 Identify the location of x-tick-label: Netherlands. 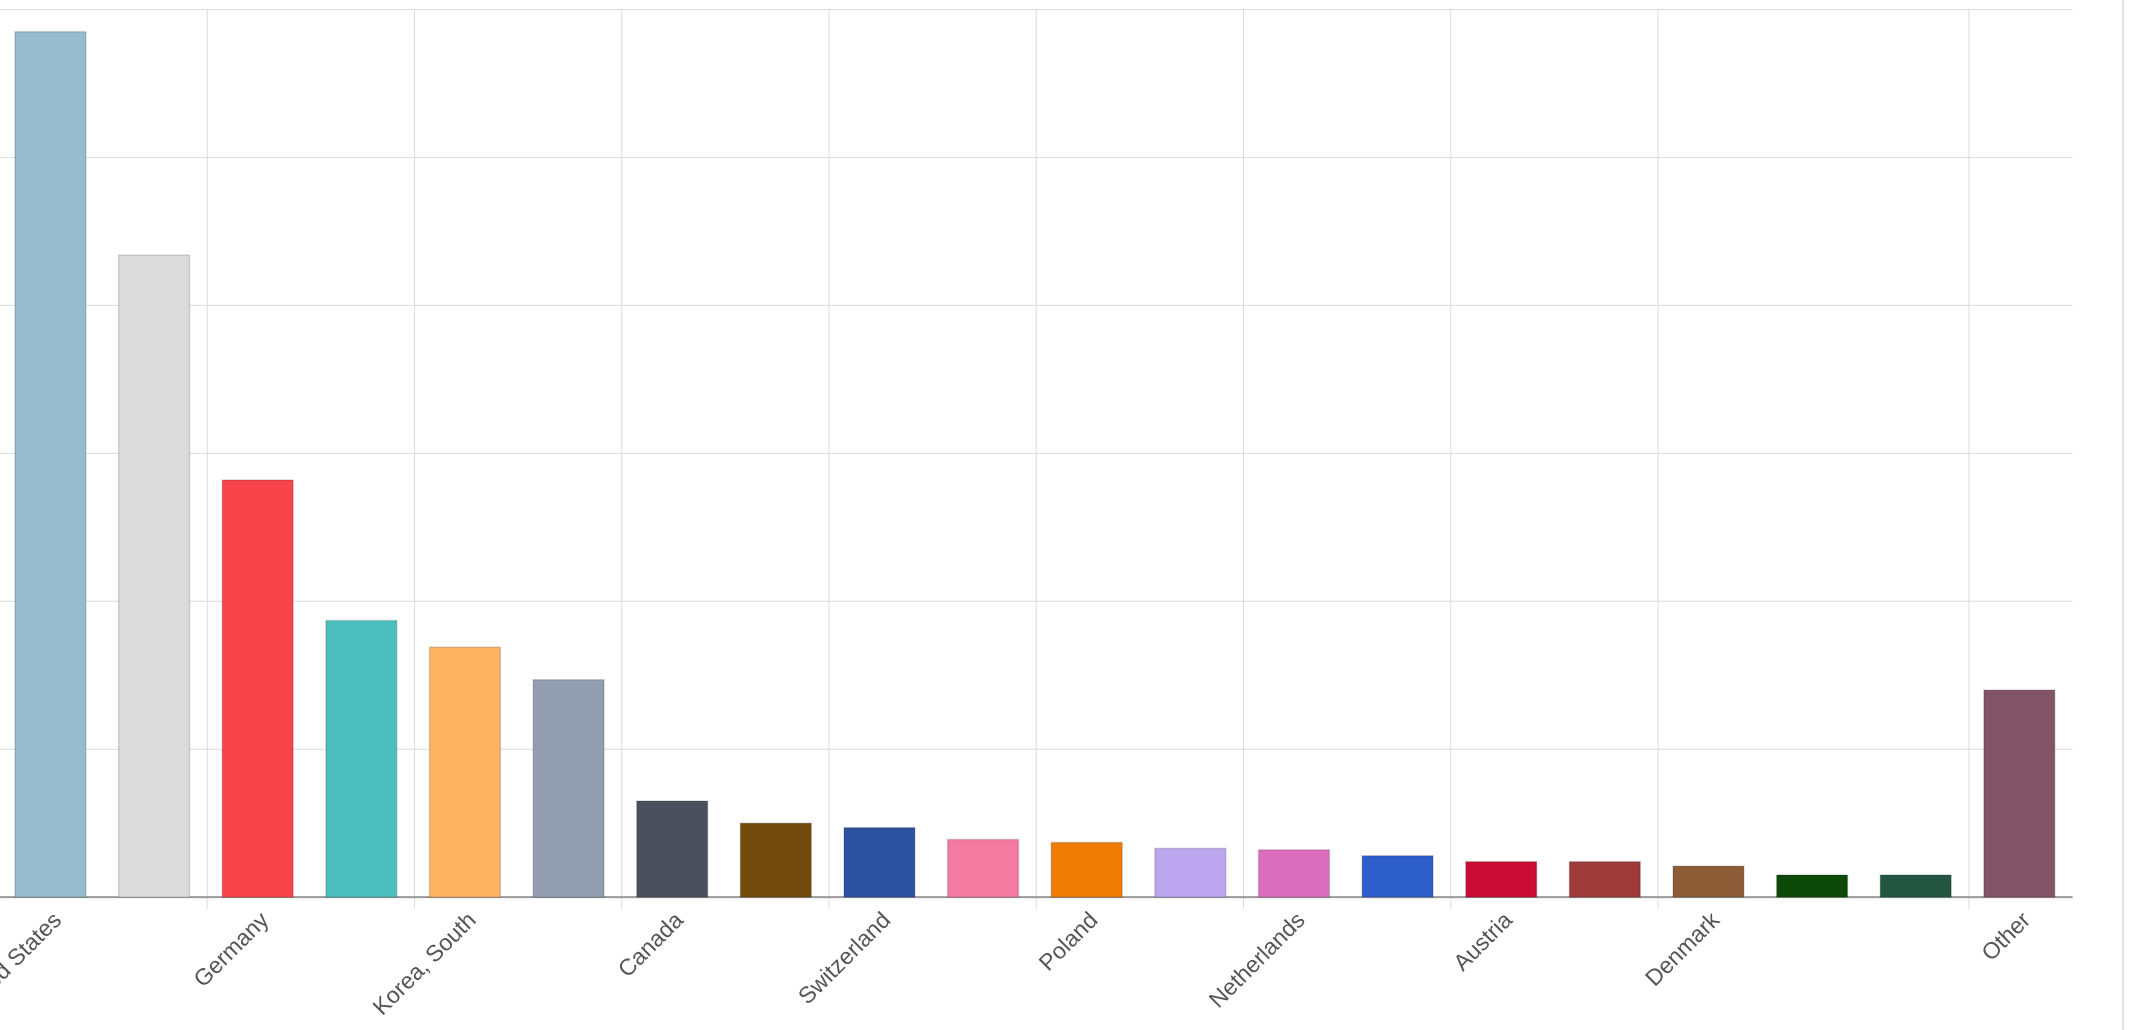
(1257, 960).